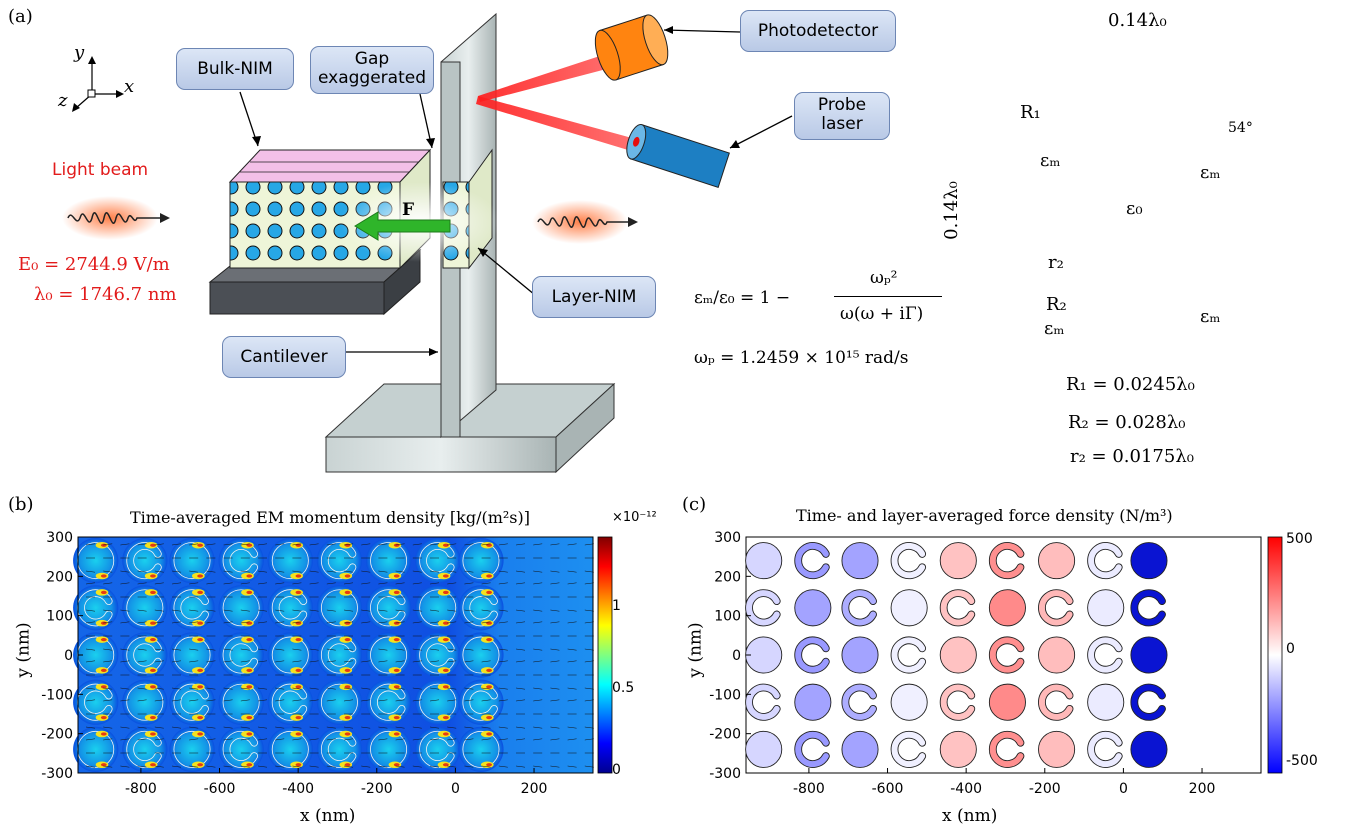  Describe the element at coordinates (79, 52) in the screenshot. I see `axis-y-label: y` at that location.